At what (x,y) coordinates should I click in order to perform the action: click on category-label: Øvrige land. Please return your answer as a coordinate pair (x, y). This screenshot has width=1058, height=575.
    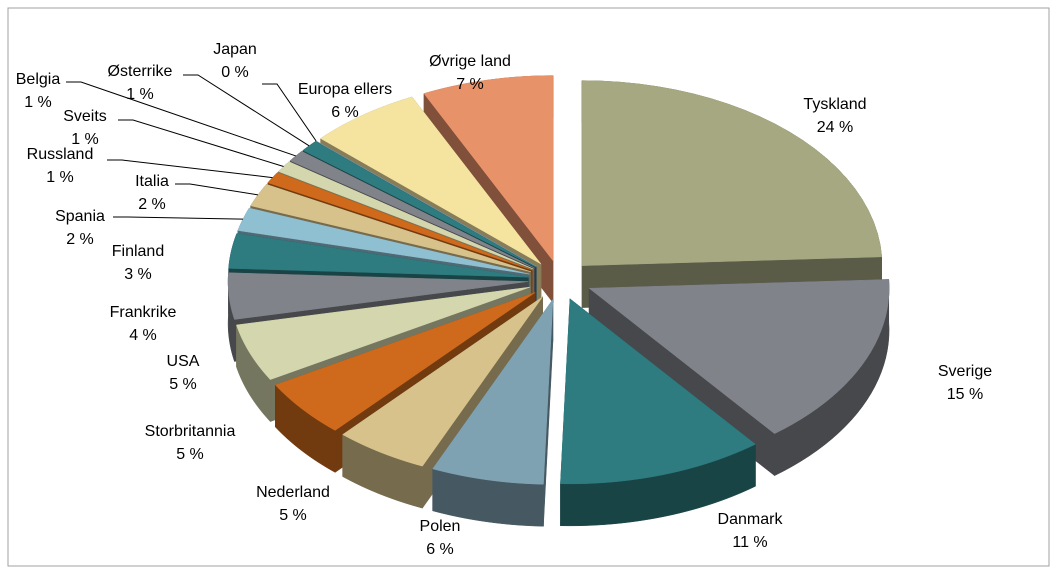
    Looking at the image, I should click on (470, 61).